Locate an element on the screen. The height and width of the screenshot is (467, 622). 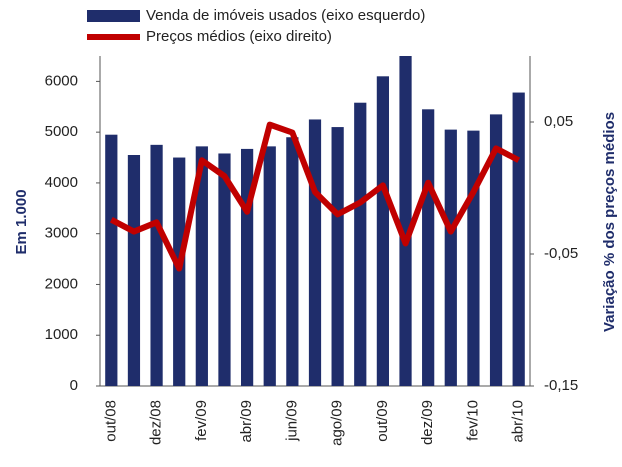
y-tick-label: 5000 is located at coordinates (61, 131).